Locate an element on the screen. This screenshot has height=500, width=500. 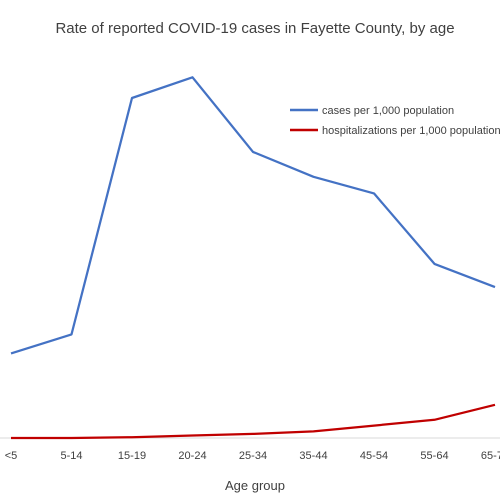
x-axis-title: Age group is located at coordinates (255, 485).